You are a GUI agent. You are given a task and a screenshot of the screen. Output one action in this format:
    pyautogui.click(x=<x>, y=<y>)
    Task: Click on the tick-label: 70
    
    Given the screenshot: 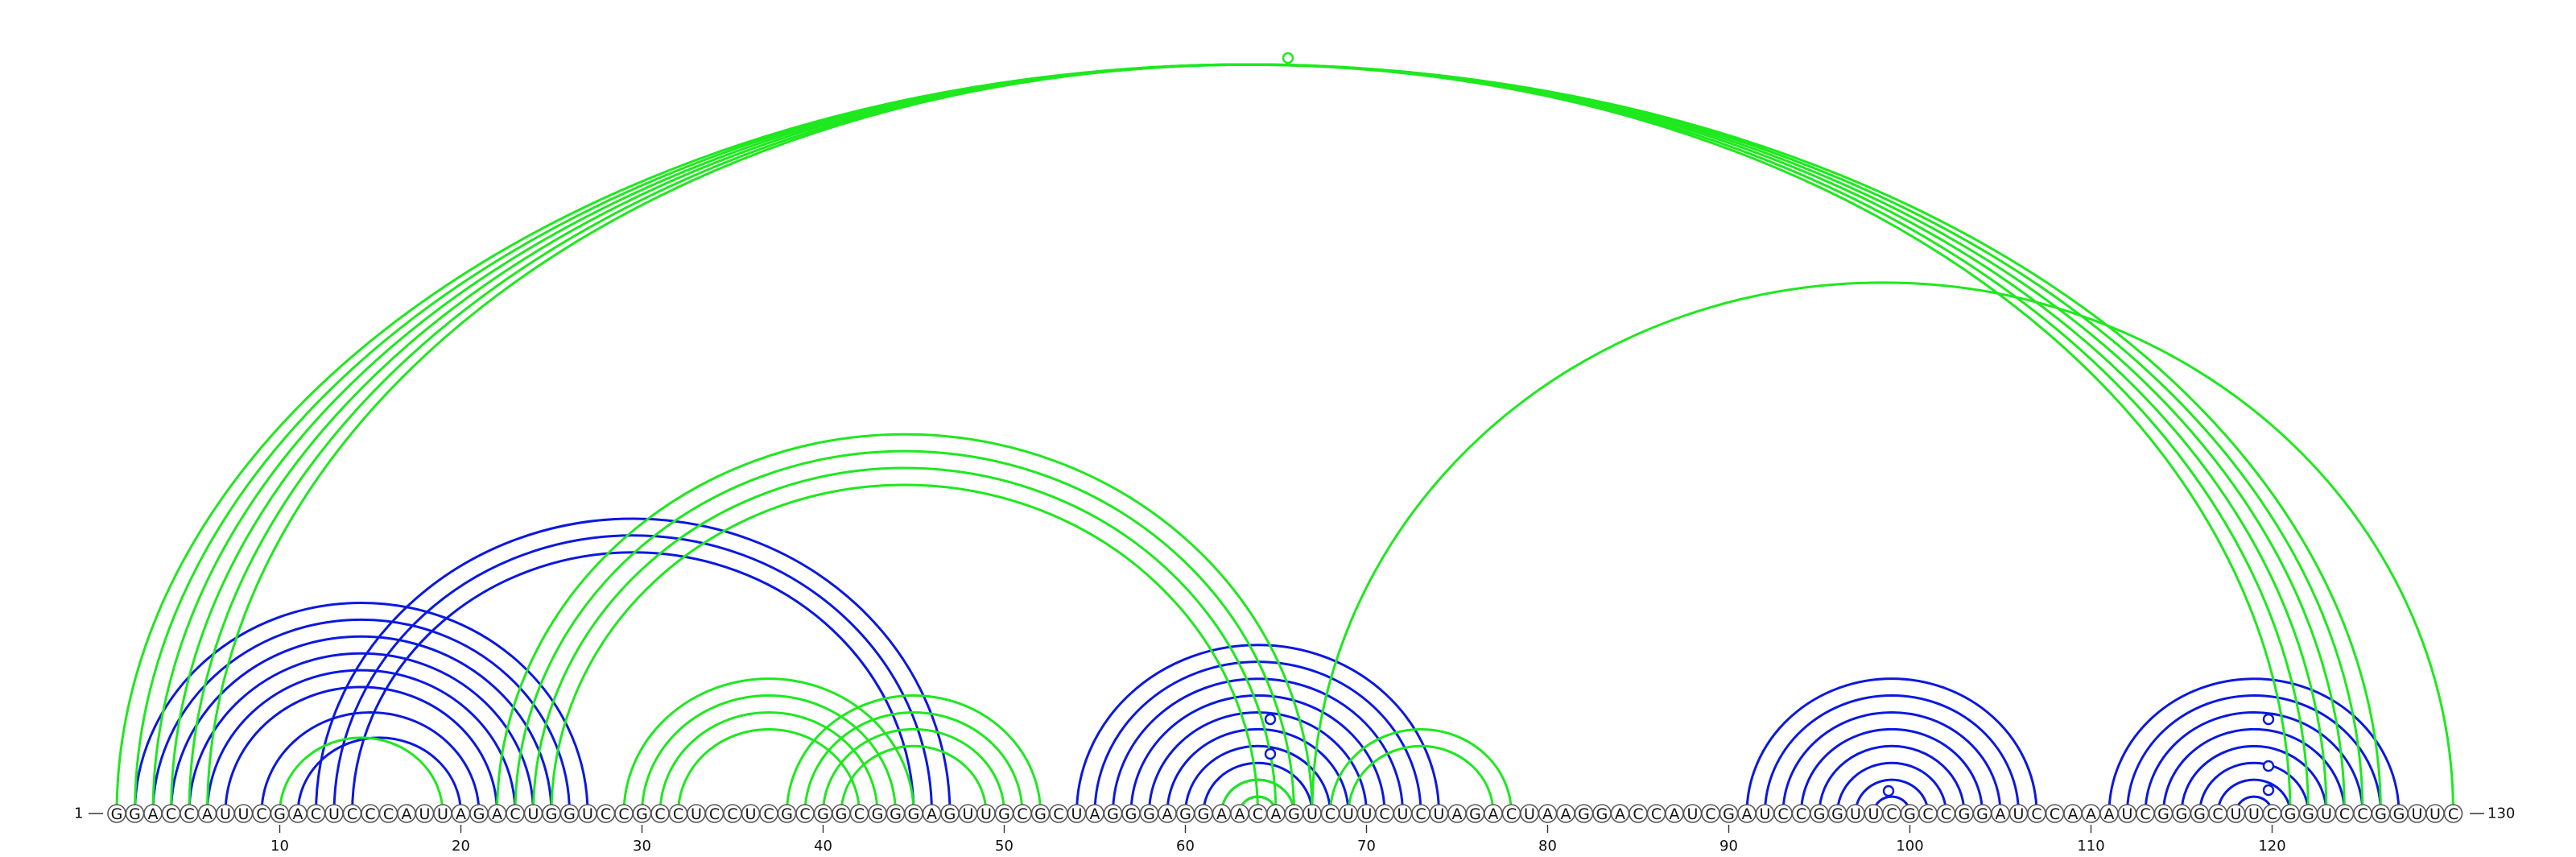 What is the action you would take?
    pyautogui.click(x=1366, y=846)
    